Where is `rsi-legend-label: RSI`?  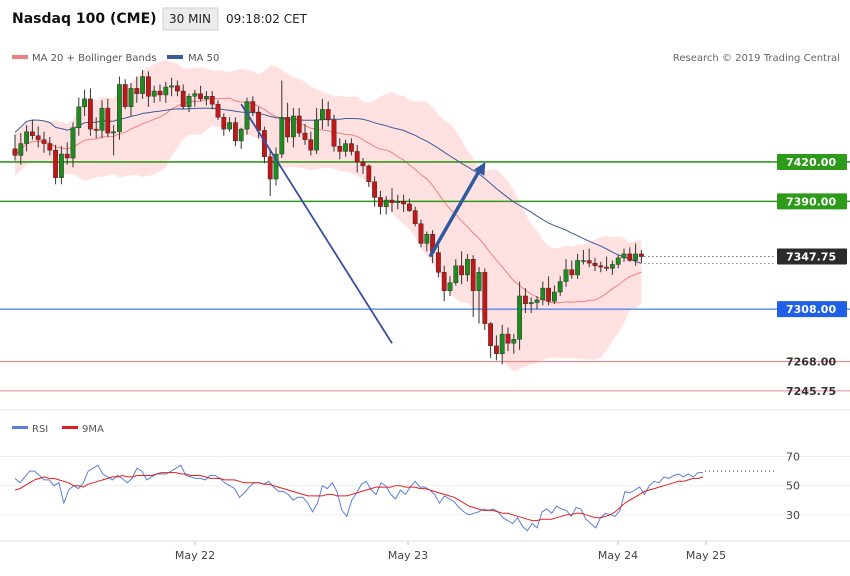 rsi-legend-label: RSI is located at coordinates (40, 429).